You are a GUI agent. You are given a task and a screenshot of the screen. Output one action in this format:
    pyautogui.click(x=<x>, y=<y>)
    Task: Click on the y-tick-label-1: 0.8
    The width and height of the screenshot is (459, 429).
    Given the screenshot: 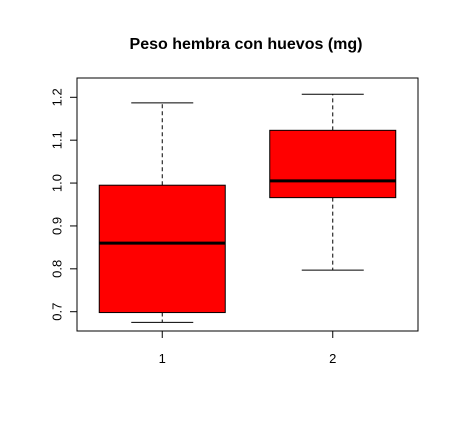 What is the action you would take?
    pyautogui.click(x=57, y=269)
    